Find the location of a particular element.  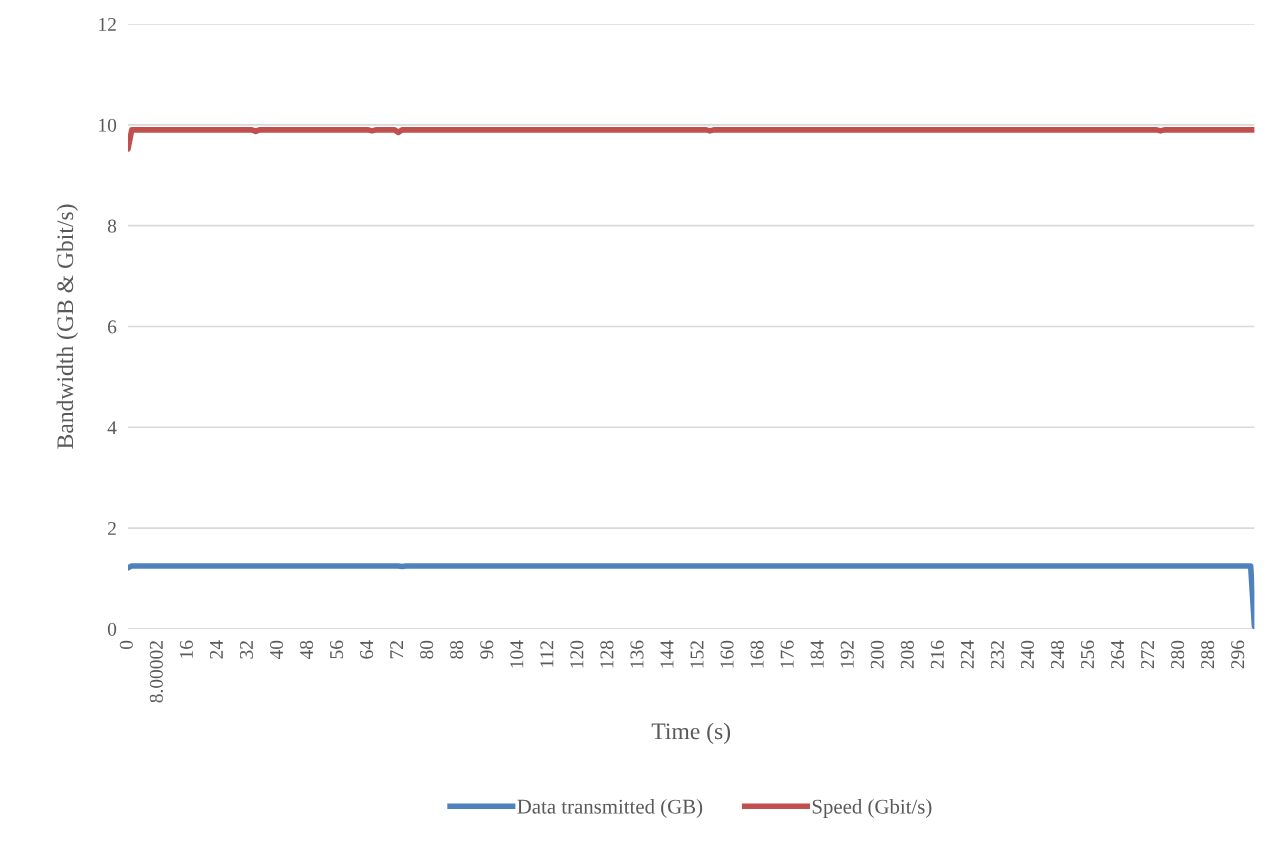

x-tick-label: 264 is located at coordinates (1118, 654).